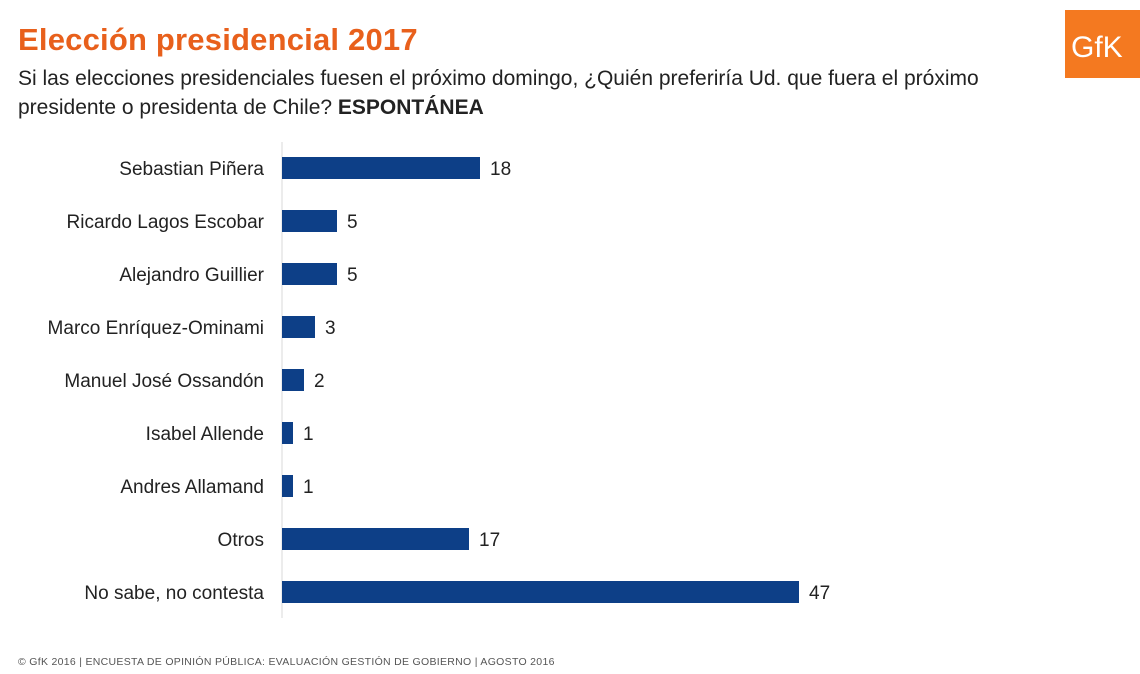 The image size is (1140, 674). Describe the element at coordinates (330, 328) in the screenshot. I see `value-label: 3` at that location.